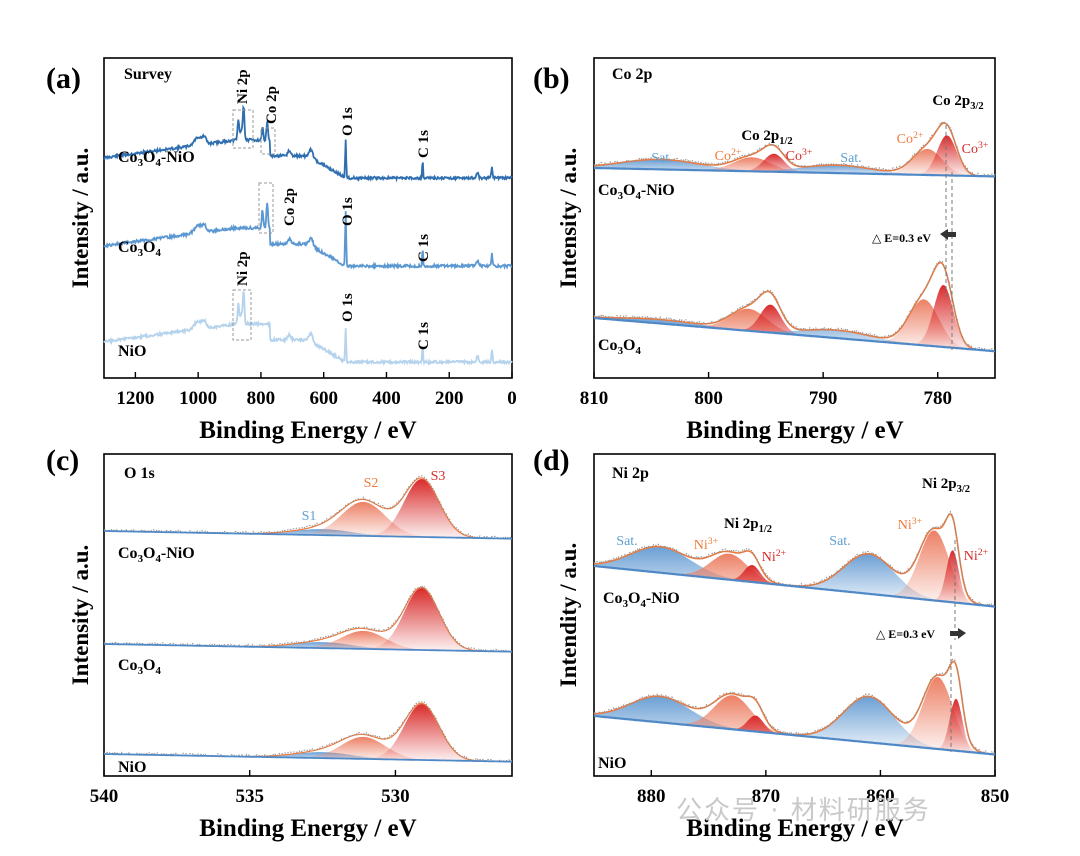  Describe the element at coordinates (104, 796) in the screenshot. I see `x-tick-label: 540` at that location.